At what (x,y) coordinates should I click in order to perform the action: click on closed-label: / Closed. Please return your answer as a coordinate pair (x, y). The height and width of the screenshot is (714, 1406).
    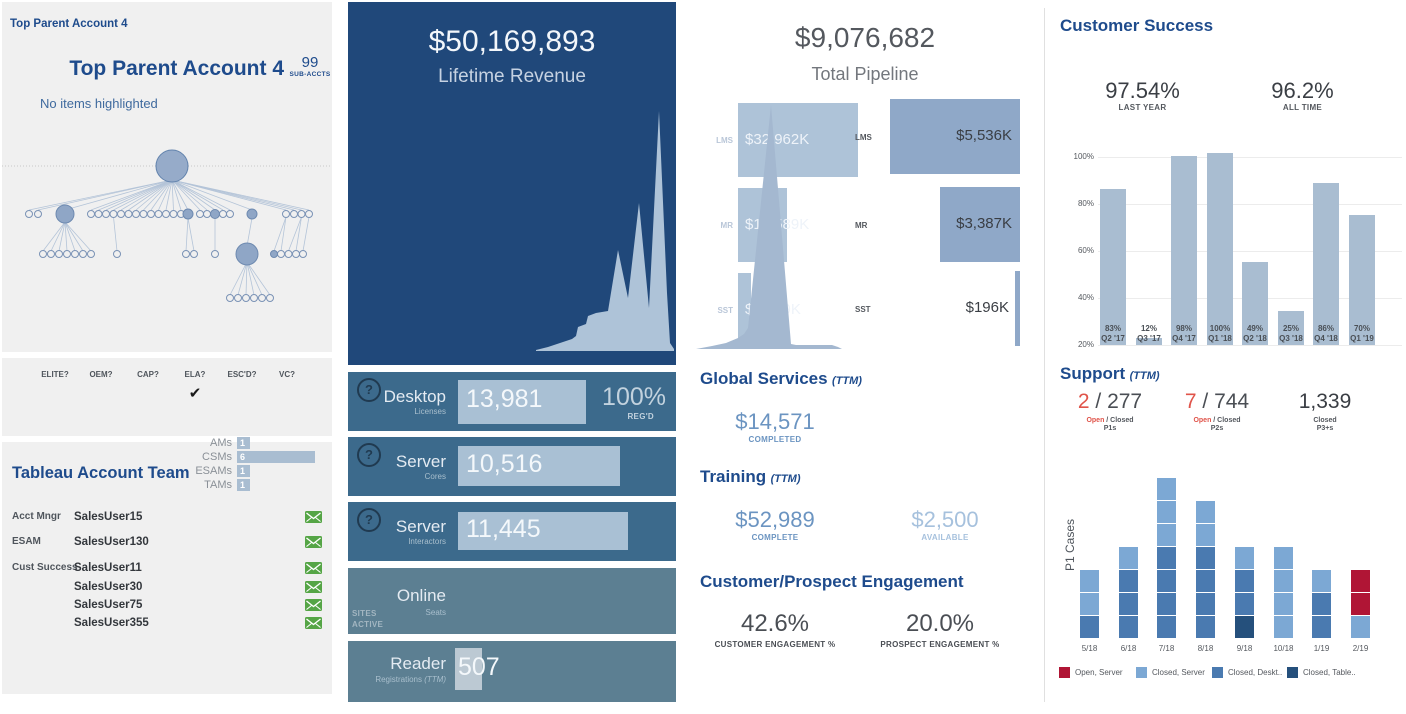
    Looking at the image, I should click on (1226, 420).